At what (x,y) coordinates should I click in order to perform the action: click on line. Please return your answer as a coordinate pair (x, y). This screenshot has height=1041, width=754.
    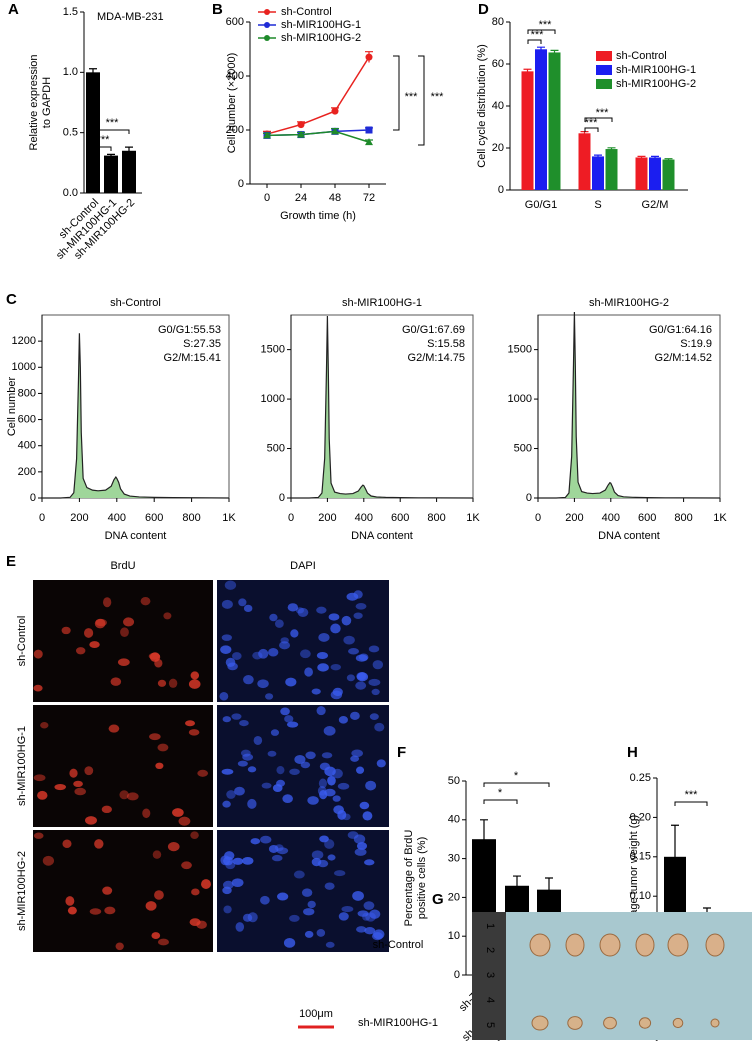
    Looking at the image, I should click on (318, 95).